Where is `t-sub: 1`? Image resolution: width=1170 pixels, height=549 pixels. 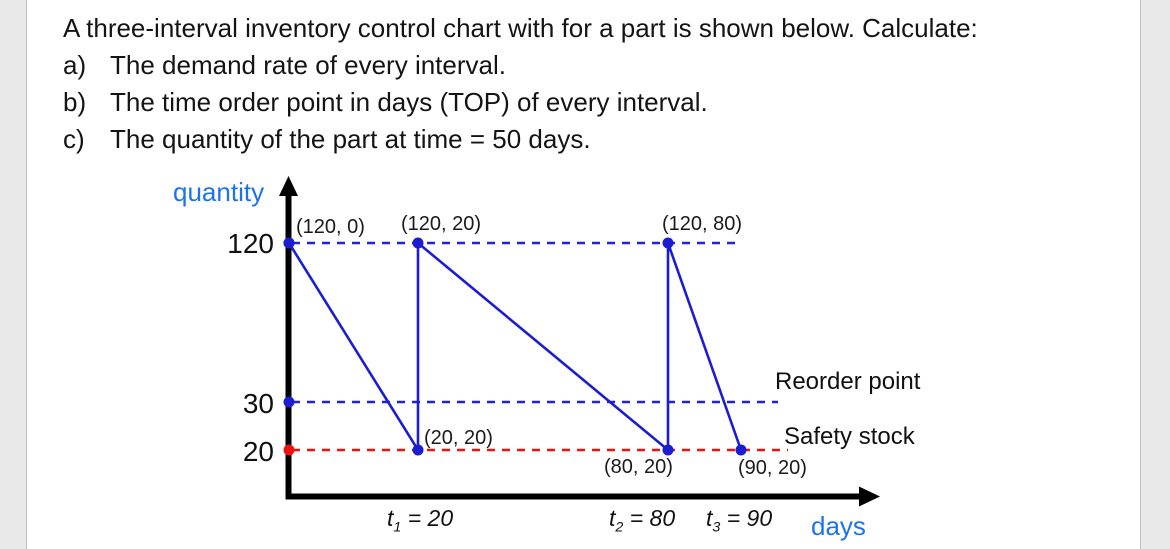
t-sub: 1 is located at coordinates (397, 527).